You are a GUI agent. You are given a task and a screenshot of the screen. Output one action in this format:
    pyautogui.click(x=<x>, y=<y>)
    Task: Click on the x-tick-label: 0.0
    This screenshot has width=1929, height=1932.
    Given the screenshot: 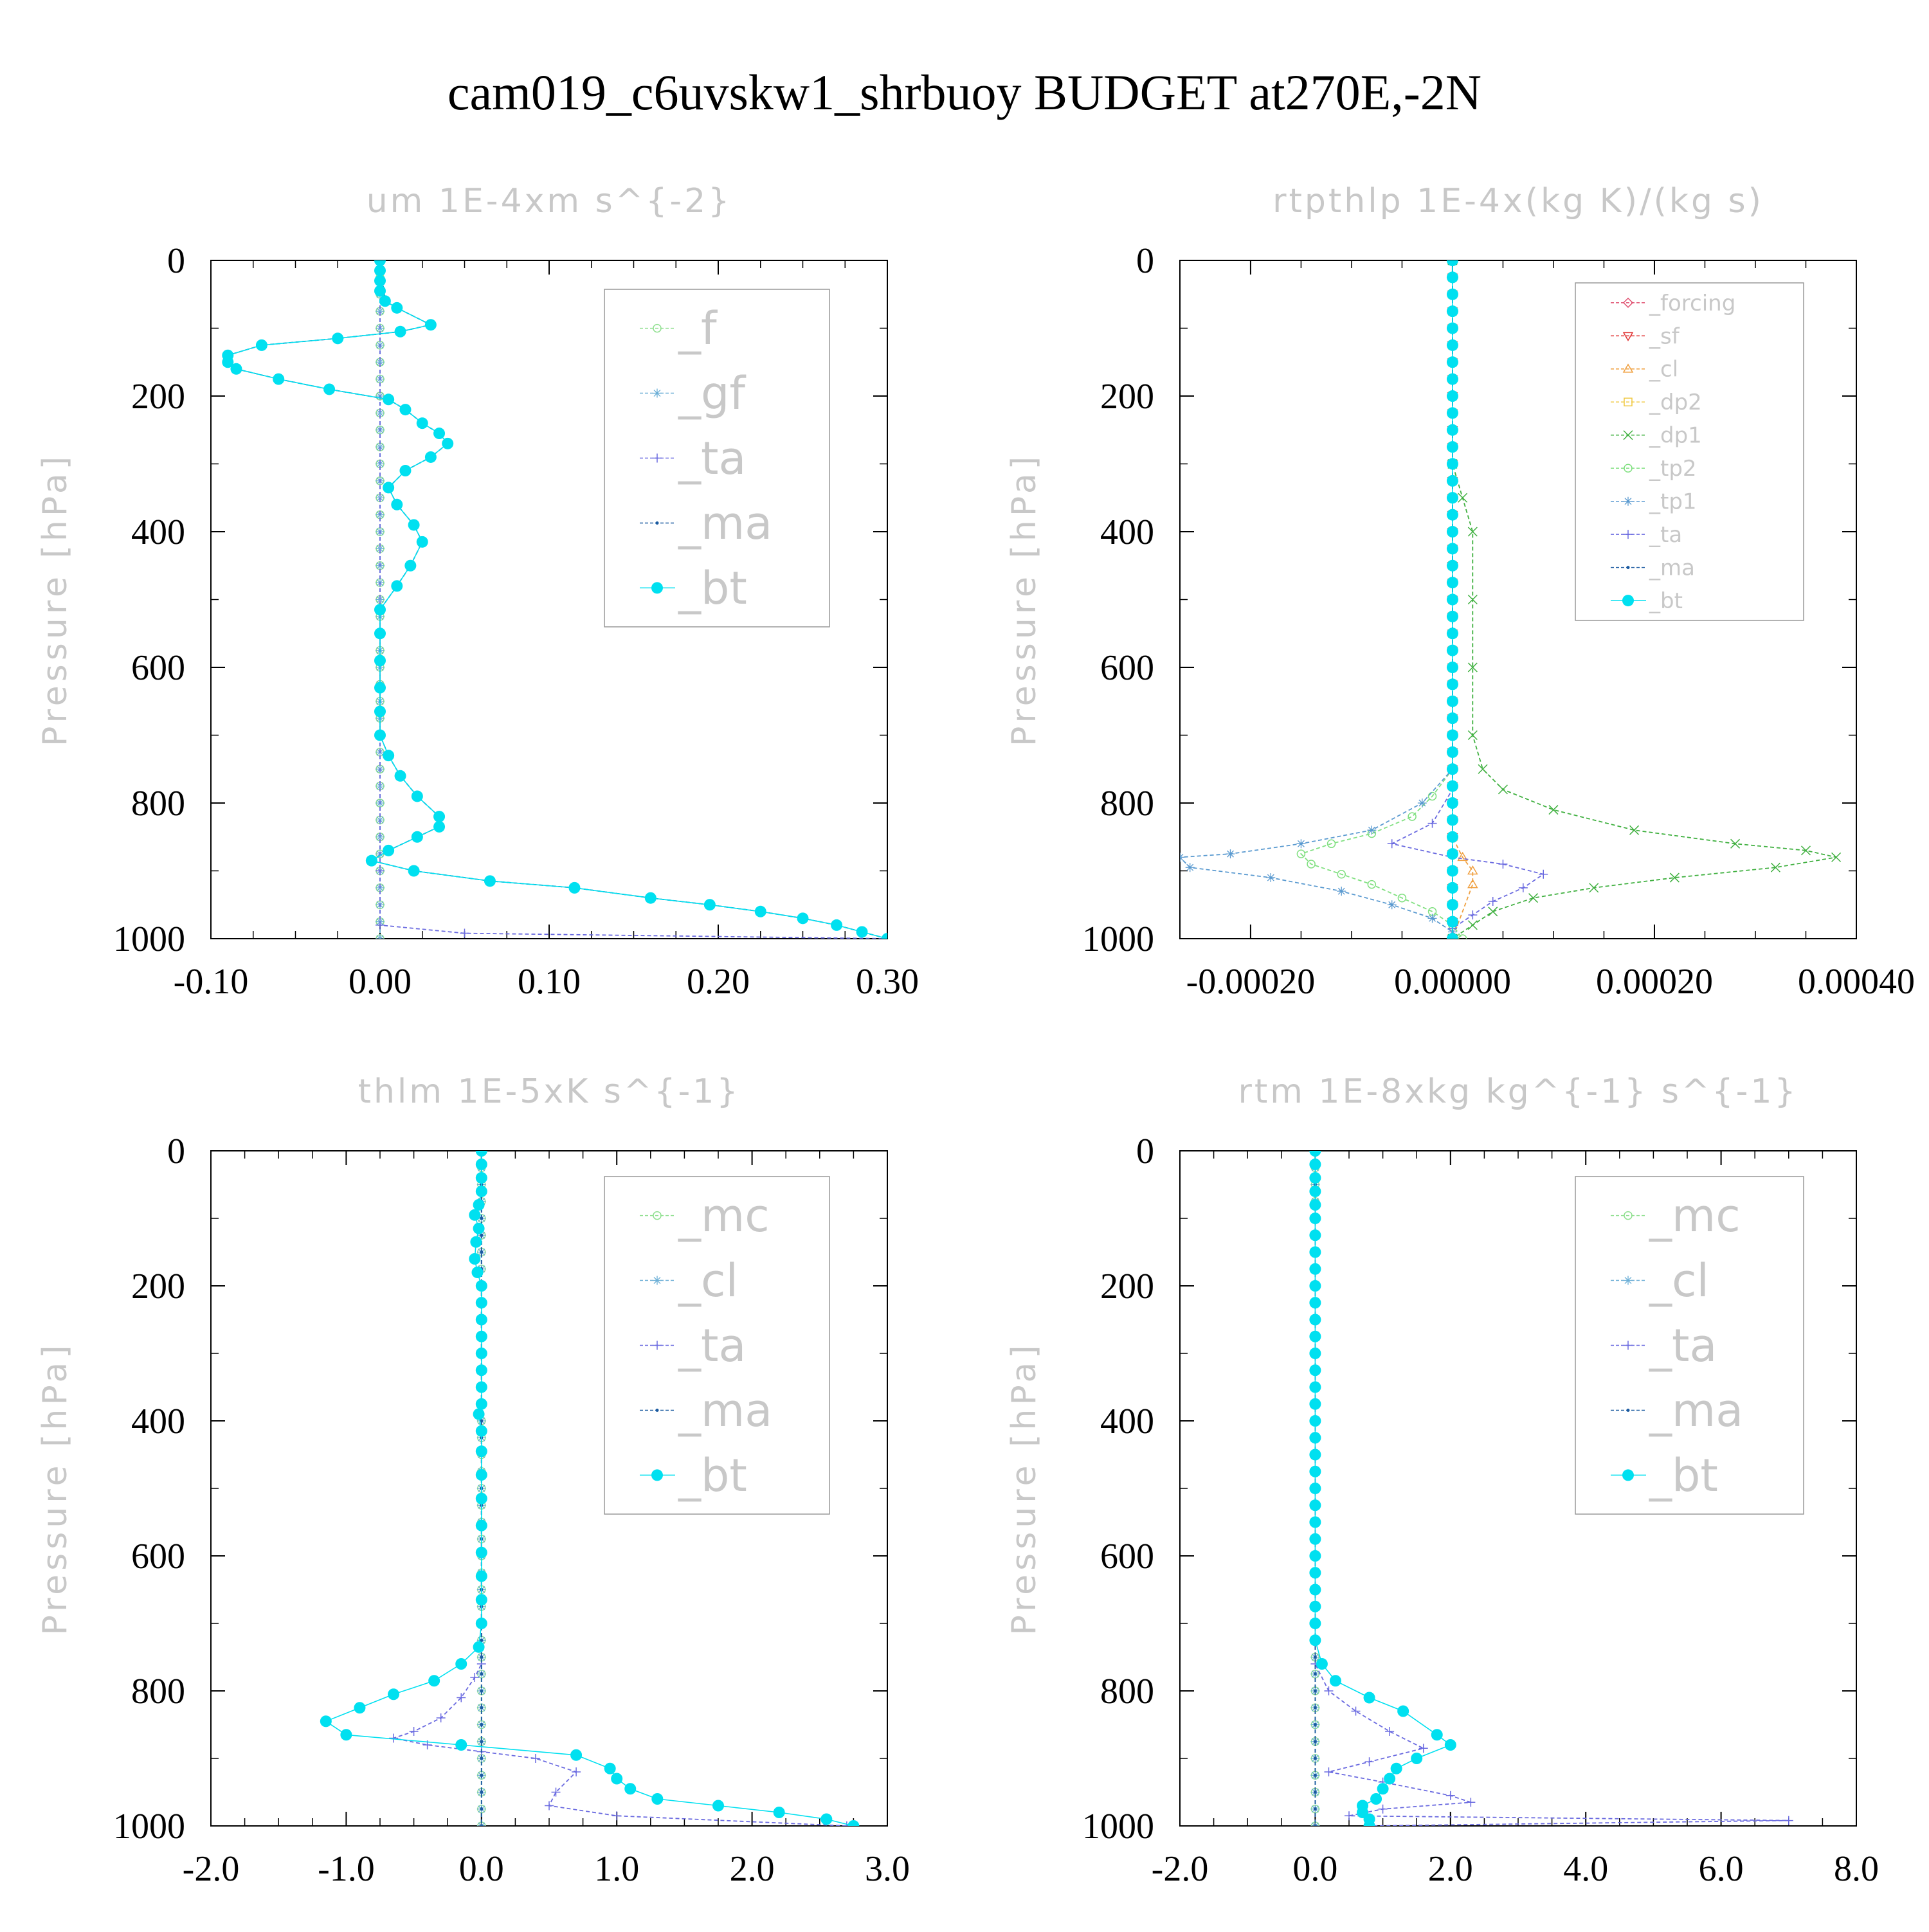 What is the action you would take?
    pyautogui.click(x=481, y=1869)
    